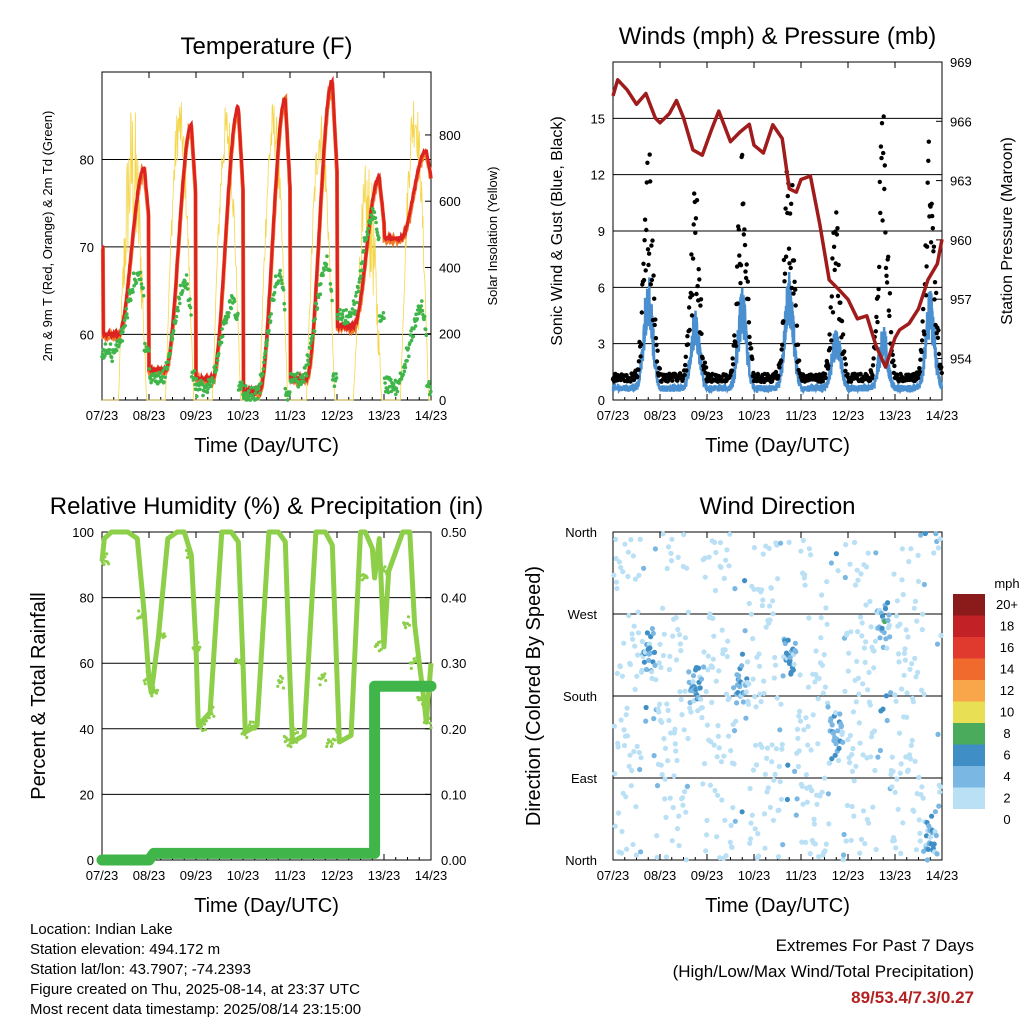  What do you see at coordinates (266, 446) in the screenshot?
I see `x-axis-label: Time (Day/UTC)` at bounding box center [266, 446].